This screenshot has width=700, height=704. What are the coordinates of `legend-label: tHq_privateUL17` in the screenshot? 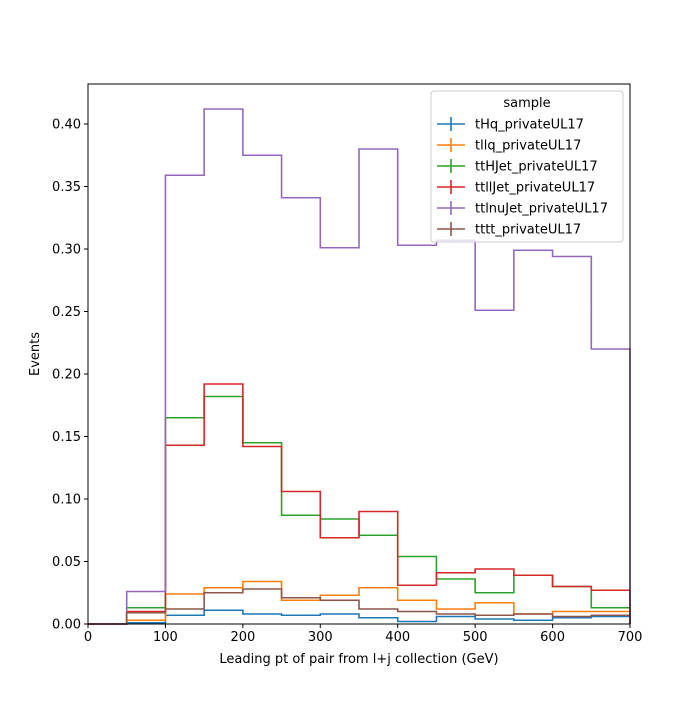 It's located at (529, 125).